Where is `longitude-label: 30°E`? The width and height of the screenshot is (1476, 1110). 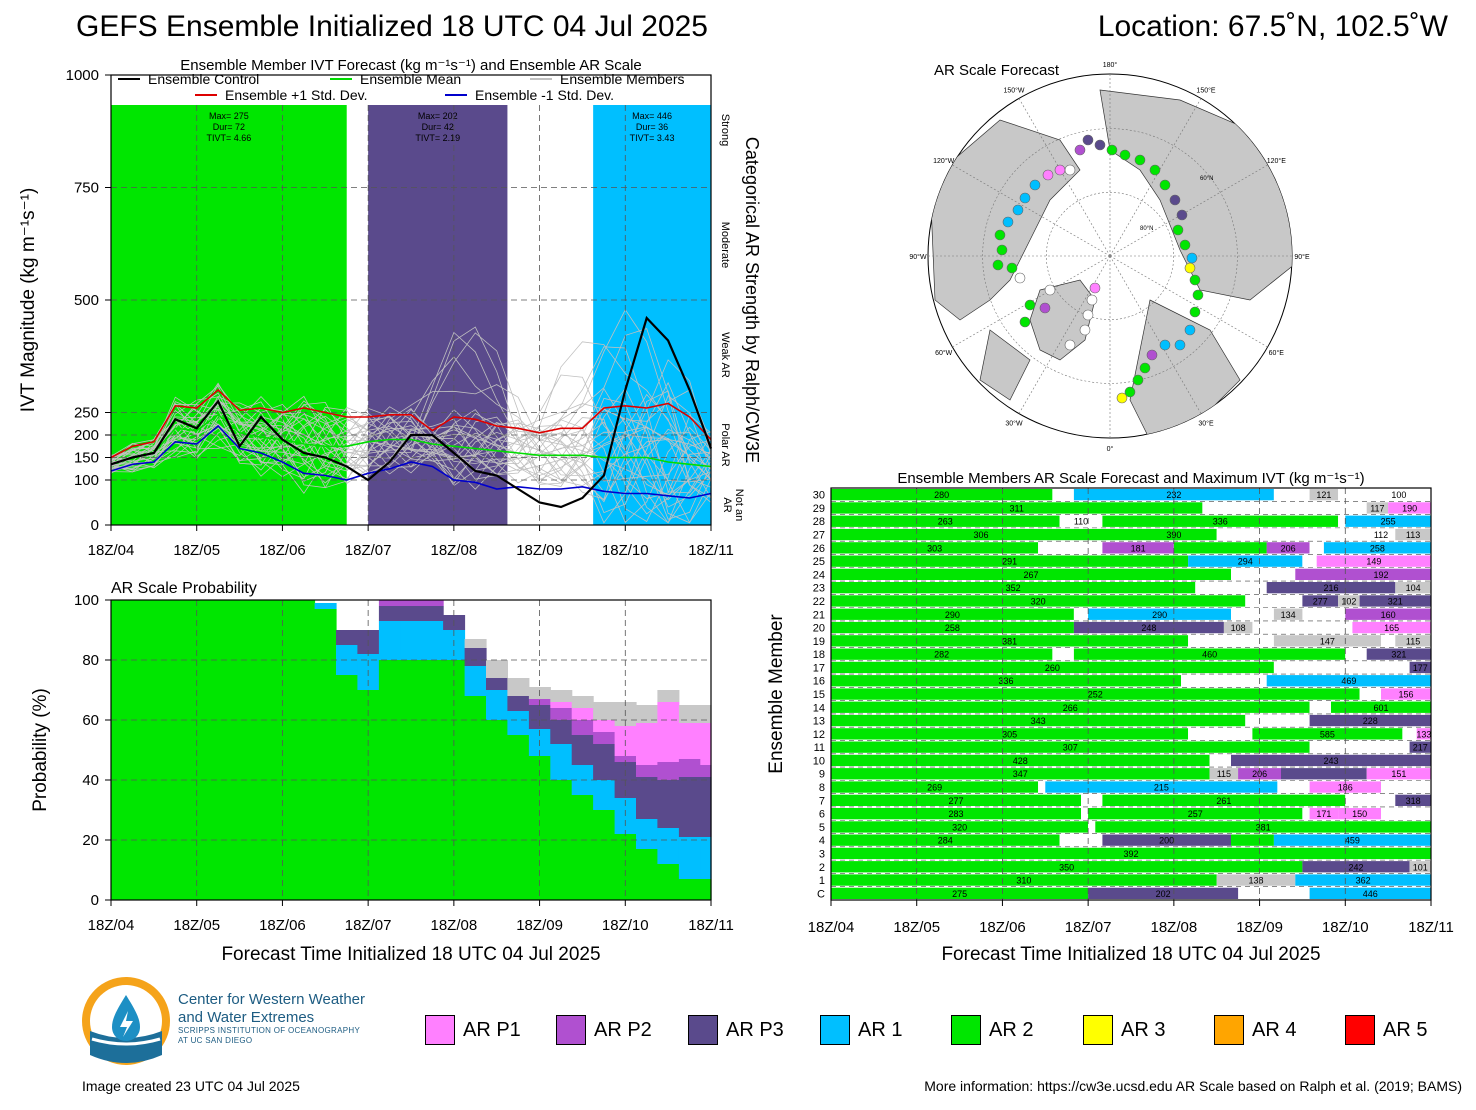
longitude-label: 30°E is located at coordinates (1206, 423).